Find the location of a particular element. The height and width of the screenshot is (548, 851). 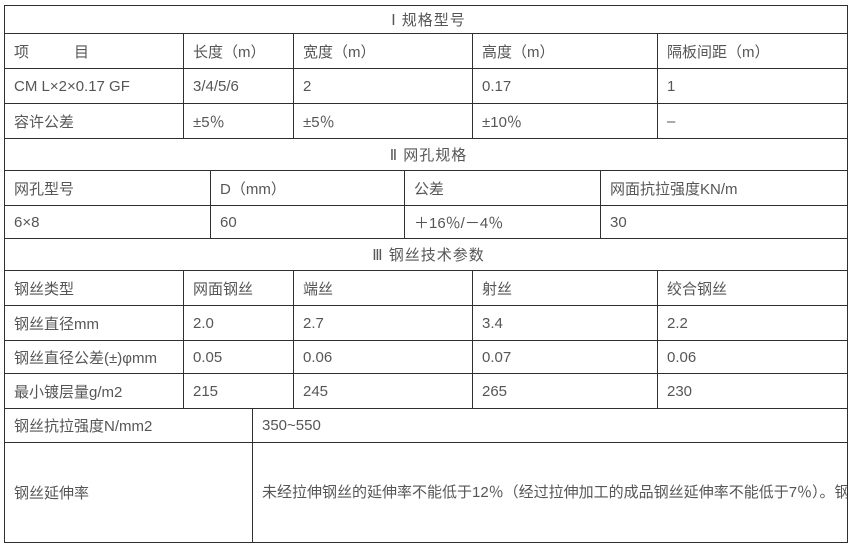

mesh-type-value: 6×8 is located at coordinates (107, 222).